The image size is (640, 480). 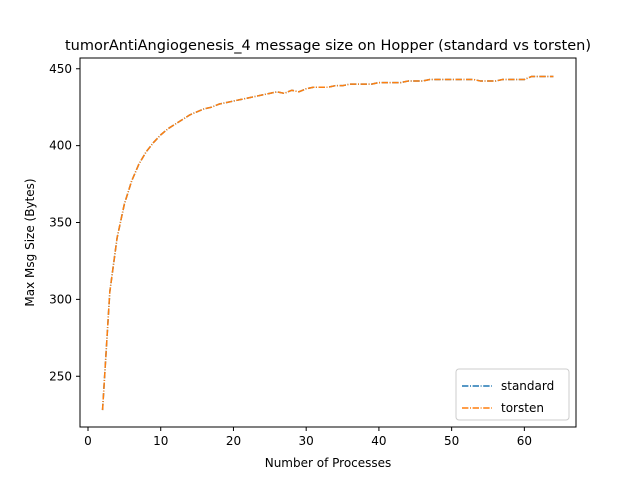 What do you see at coordinates (60, 299) in the screenshot?
I see `y-tick-label: 300` at bounding box center [60, 299].